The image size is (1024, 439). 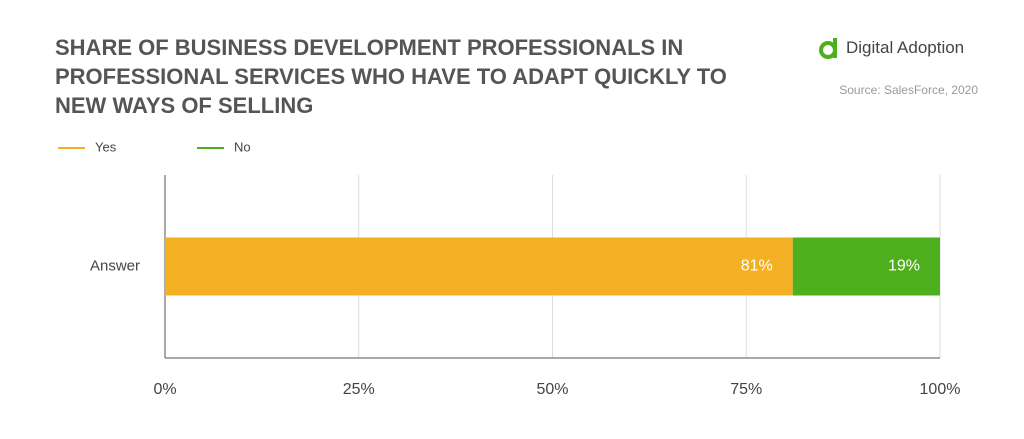 What do you see at coordinates (106, 146) in the screenshot?
I see `legend-label: Yes` at bounding box center [106, 146].